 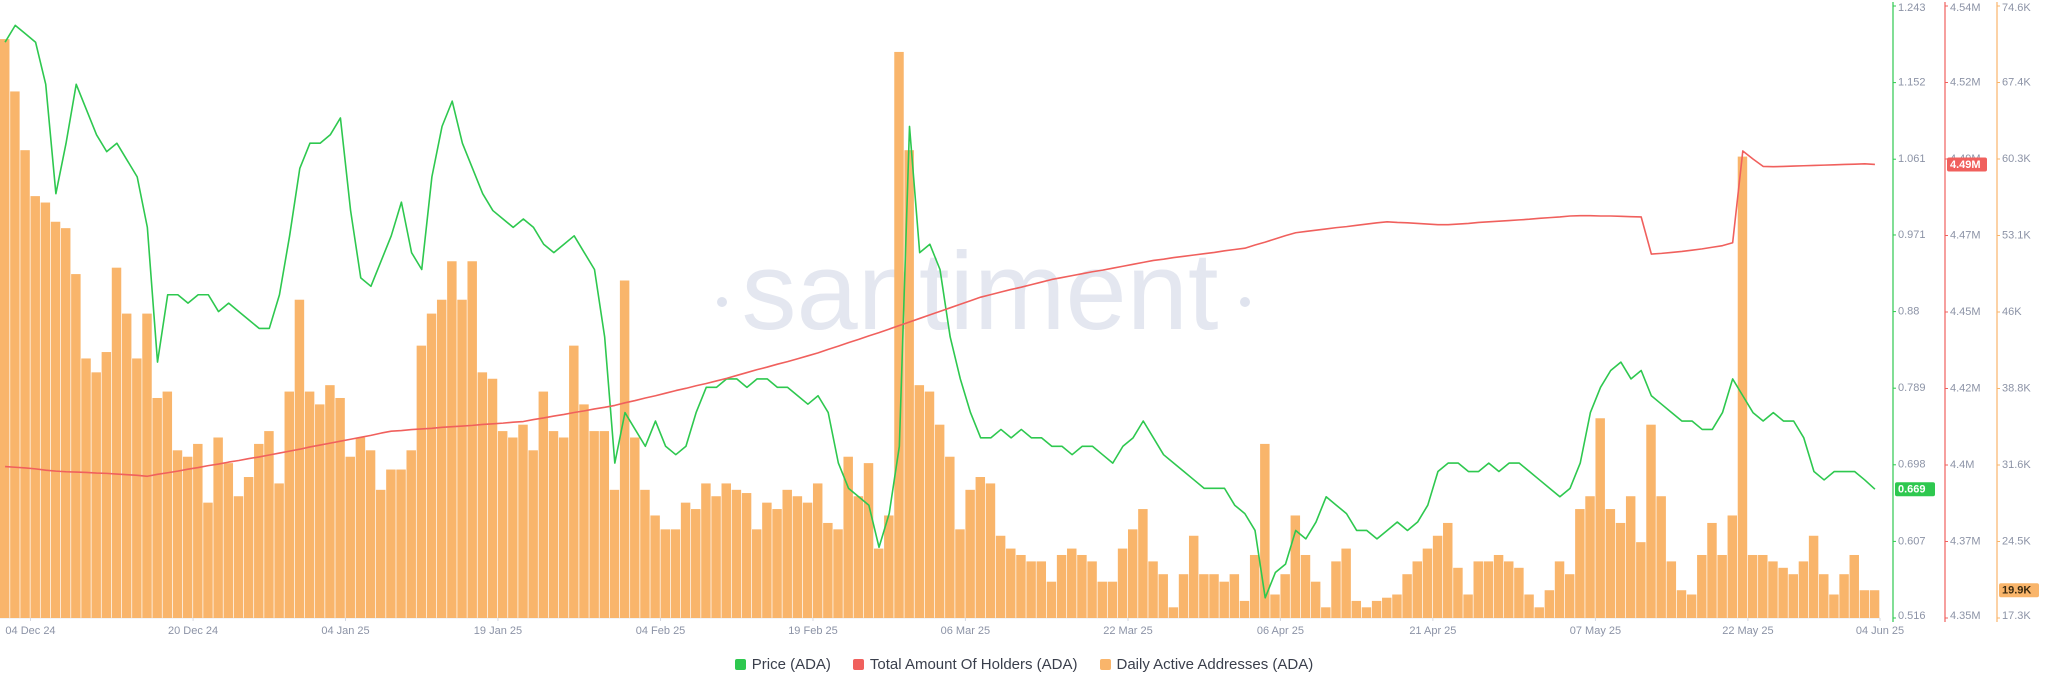 I want to click on x-tick-label: 06 Apr 25, so click(x=1280, y=631).